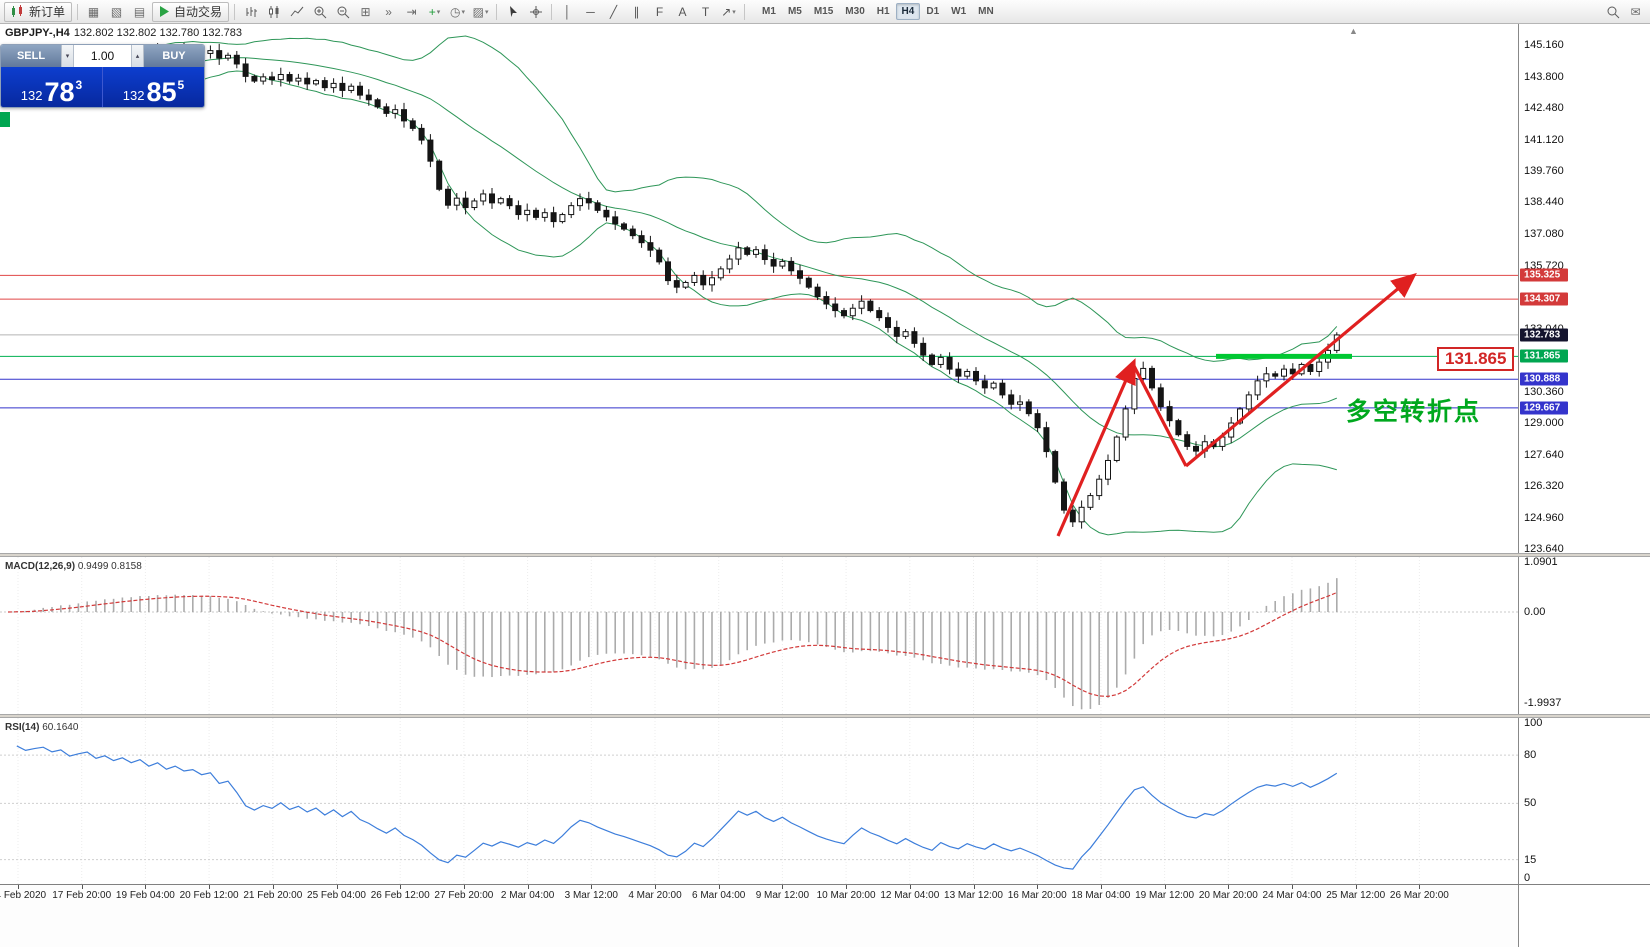  I want to click on time-axis-label: 4 Mar 20:00, so click(655, 895).